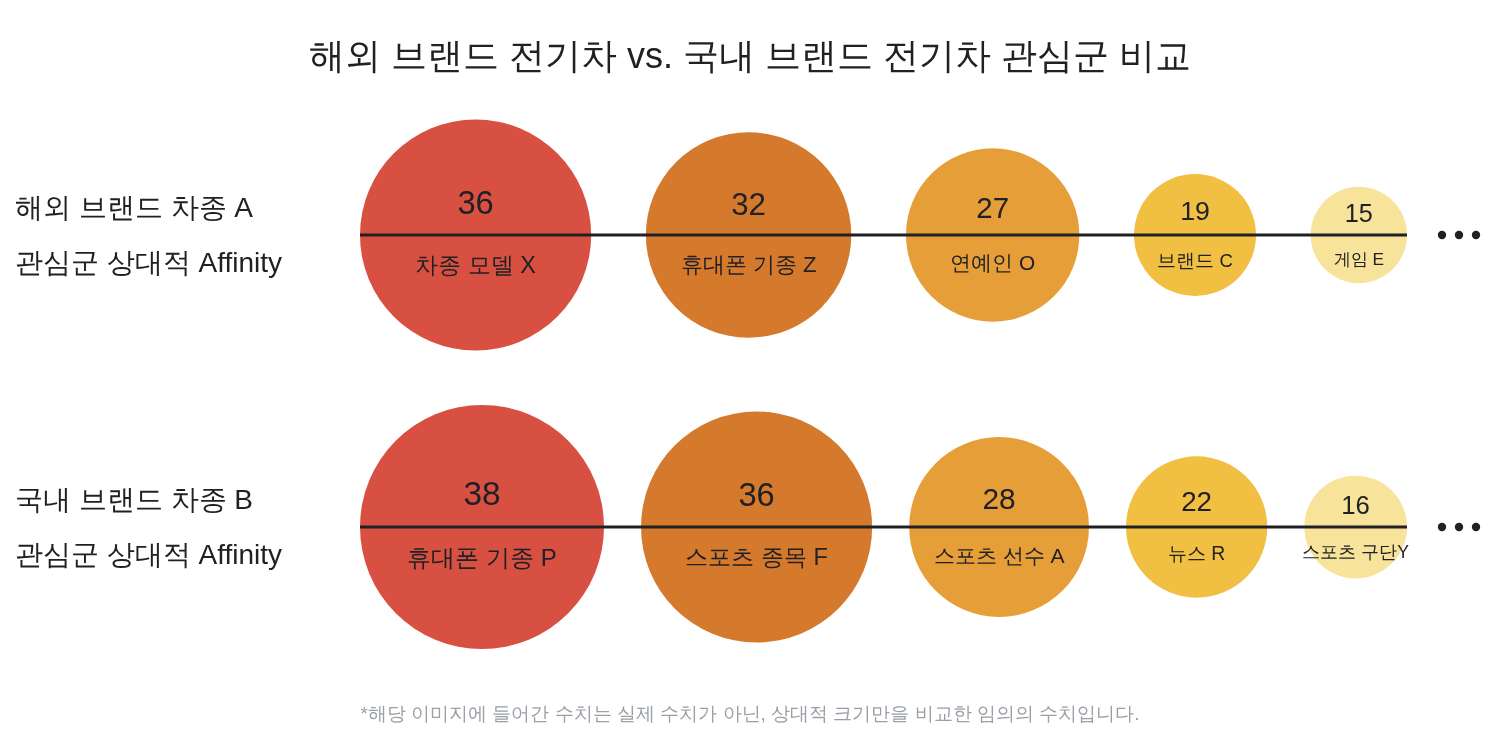 The image size is (1500, 750). I want to click on text: 해외 브랜드 전기차 vs. 국내 브랜드 전기차 관심군 비교, so click(750, 55).